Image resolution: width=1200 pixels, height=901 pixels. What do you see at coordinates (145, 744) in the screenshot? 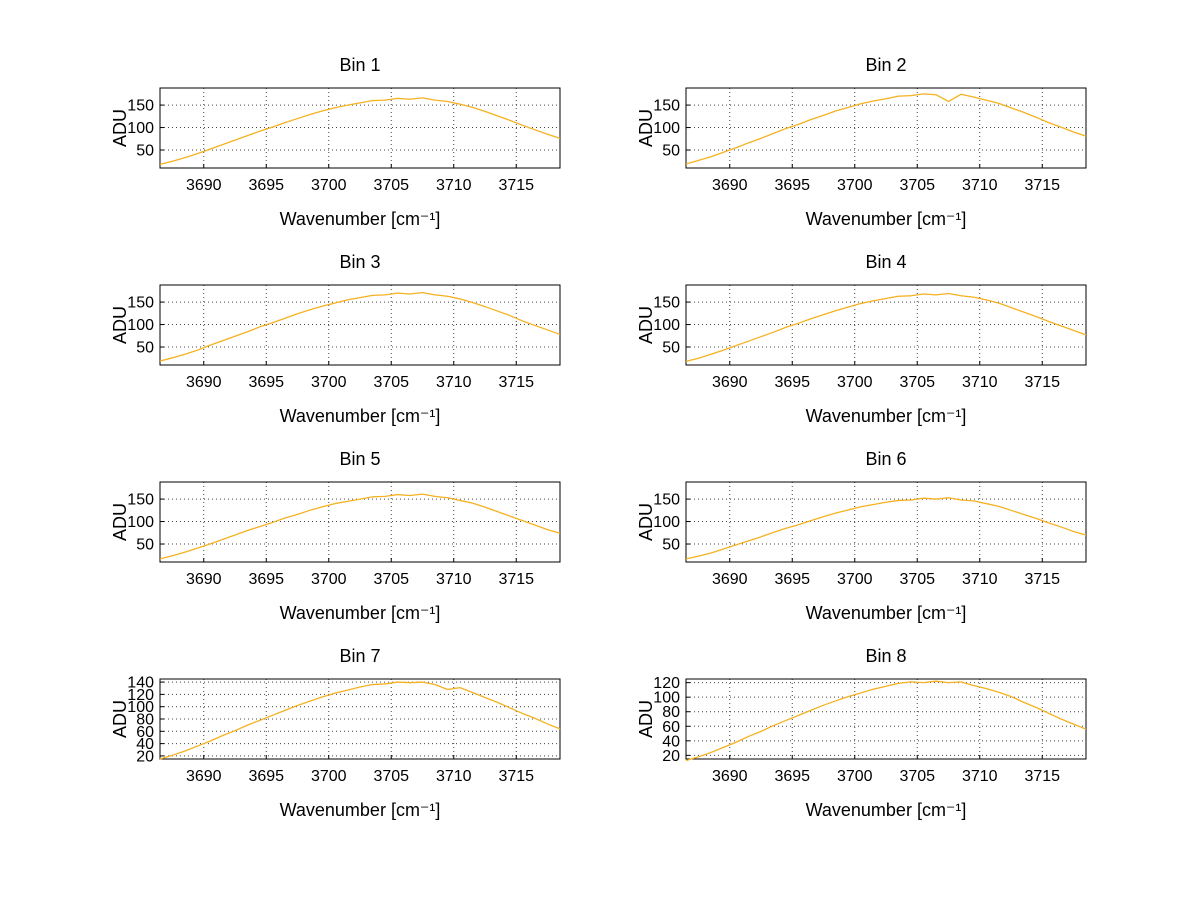
I see `y-tick-label: 40` at bounding box center [145, 744].